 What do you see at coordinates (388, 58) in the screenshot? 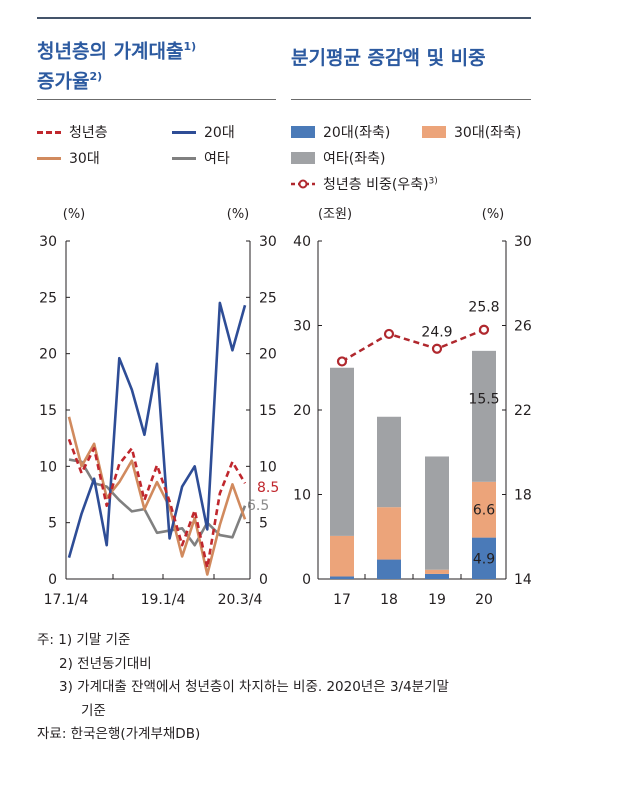
I see `right-chart-title: 분기평균 증감액 및 비중` at bounding box center [388, 58].